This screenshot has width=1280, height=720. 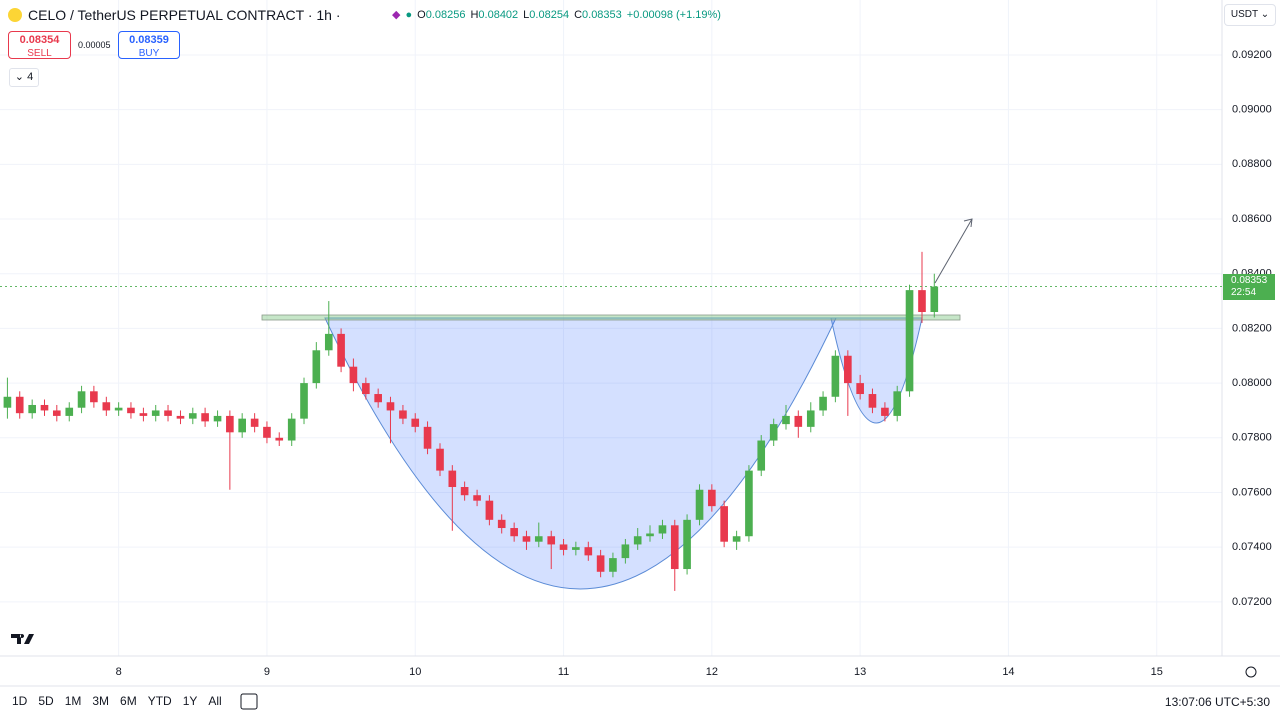 What do you see at coordinates (267, 672) in the screenshot?
I see `x-tick-label: 9` at bounding box center [267, 672].